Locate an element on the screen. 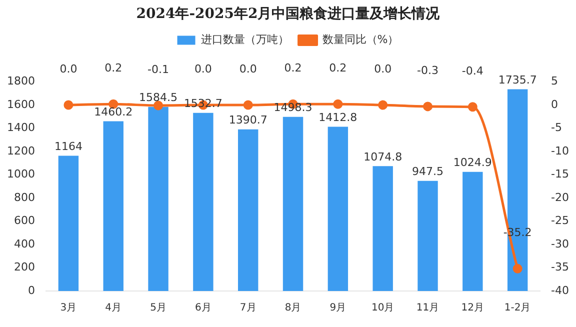 The height and width of the screenshot is (327, 576). y2-tick-label: 0 is located at coordinates (554, 104).